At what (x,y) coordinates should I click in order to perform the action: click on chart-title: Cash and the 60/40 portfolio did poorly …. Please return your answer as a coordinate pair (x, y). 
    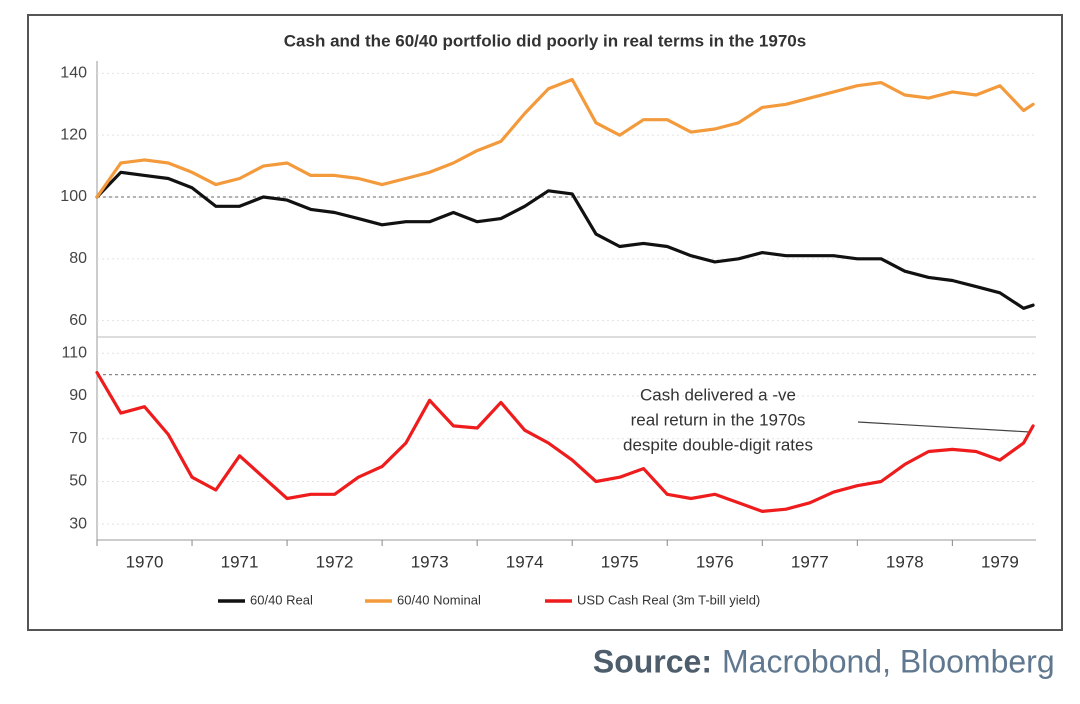
    Looking at the image, I should click on (545, 40).